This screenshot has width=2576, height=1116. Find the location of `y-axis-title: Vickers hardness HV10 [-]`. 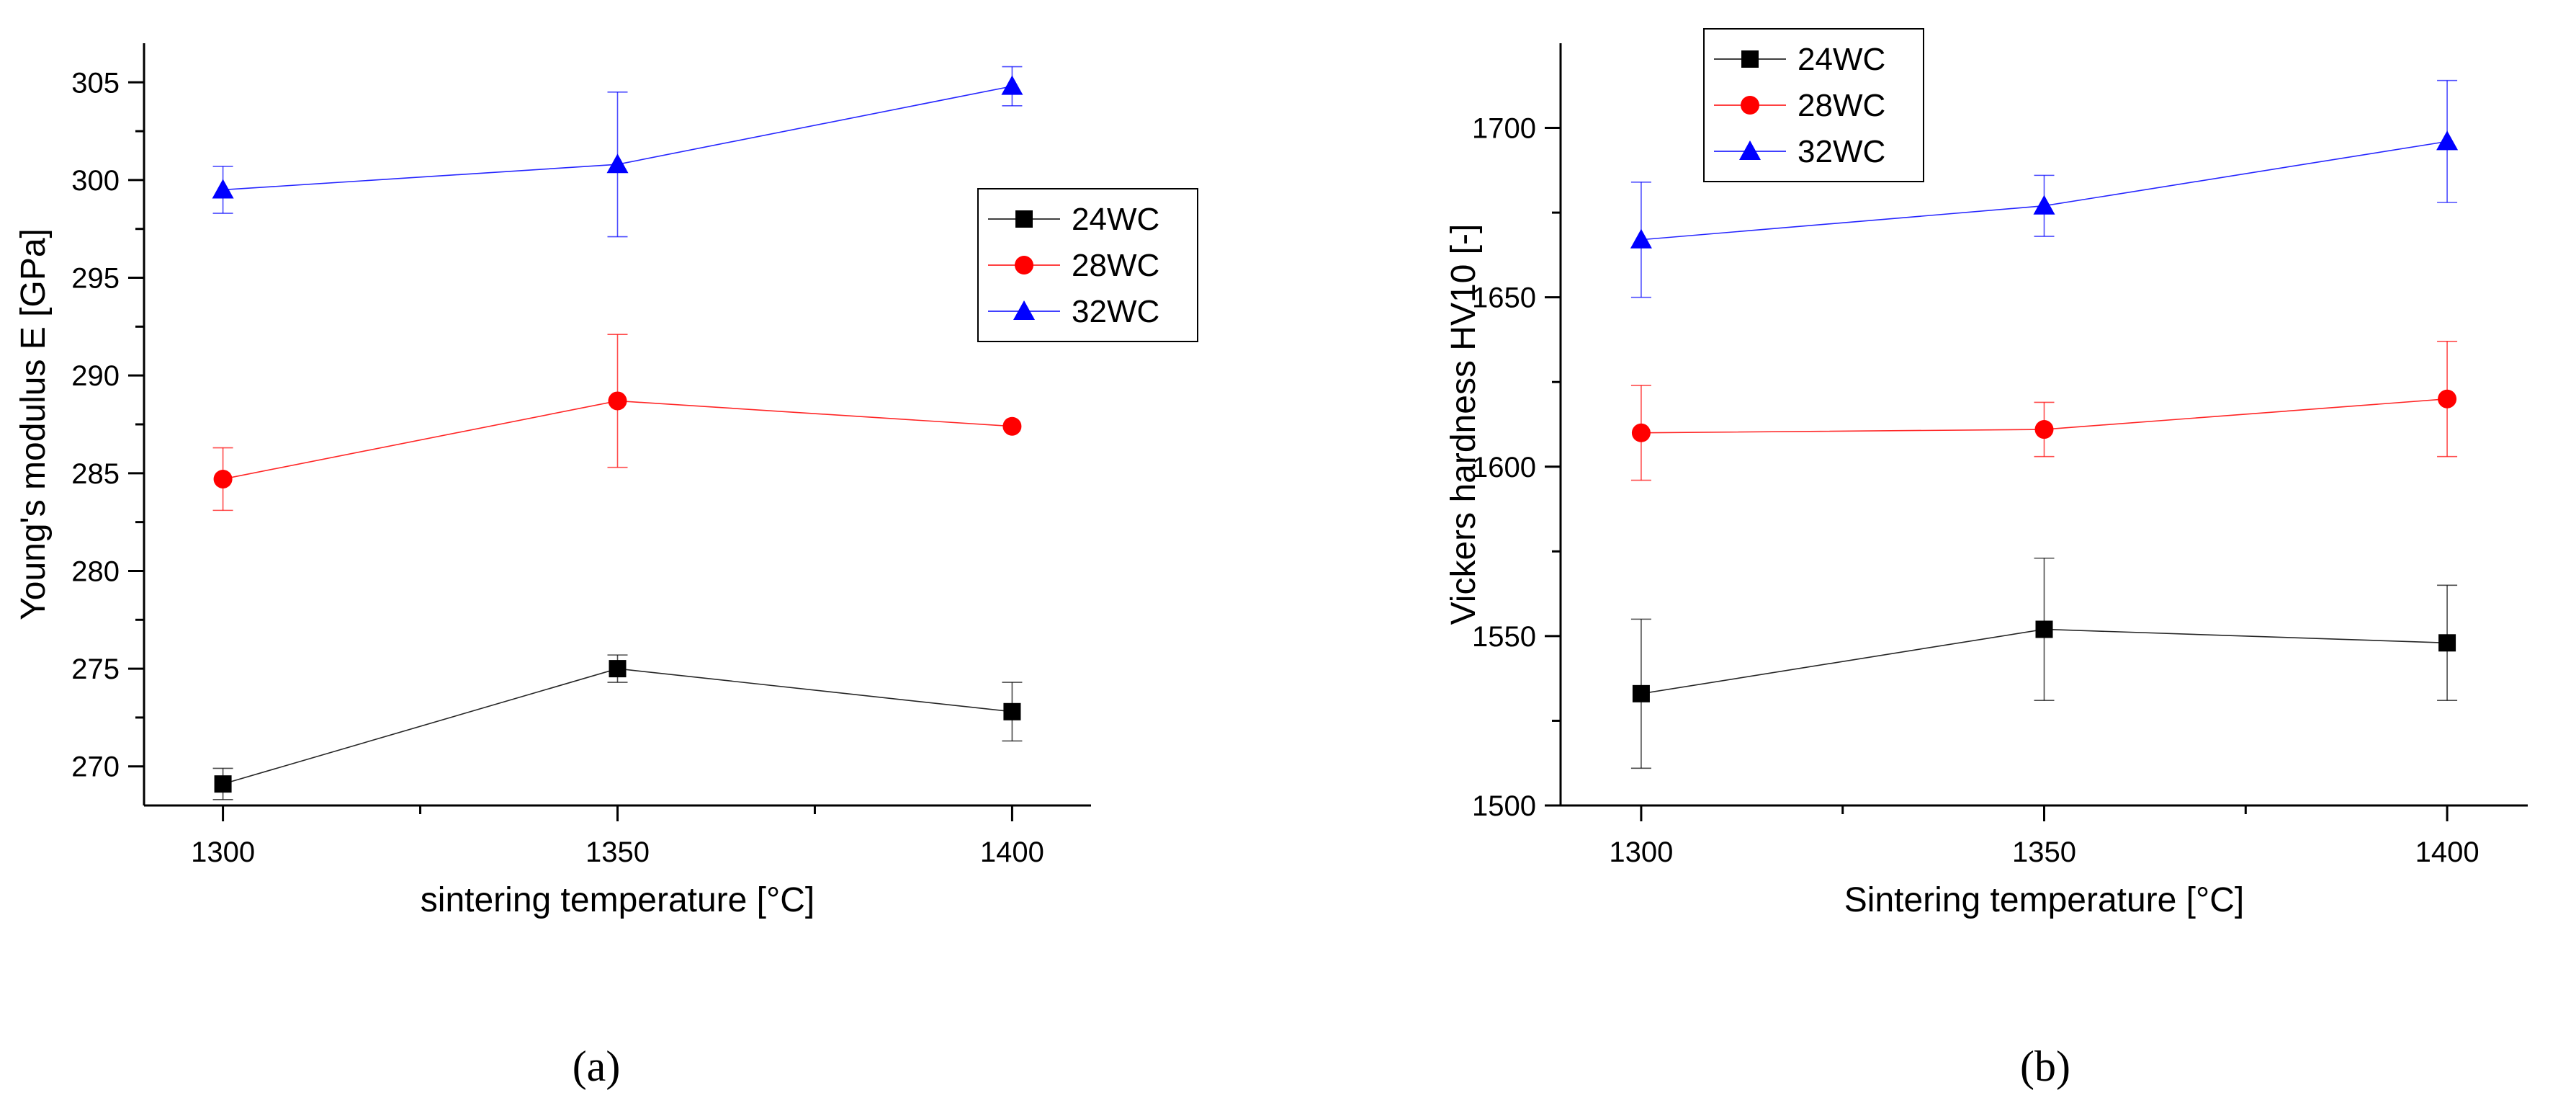

y-axis-title: Vickers hardness HV10 [-] is located at coordinates (1464, 424).